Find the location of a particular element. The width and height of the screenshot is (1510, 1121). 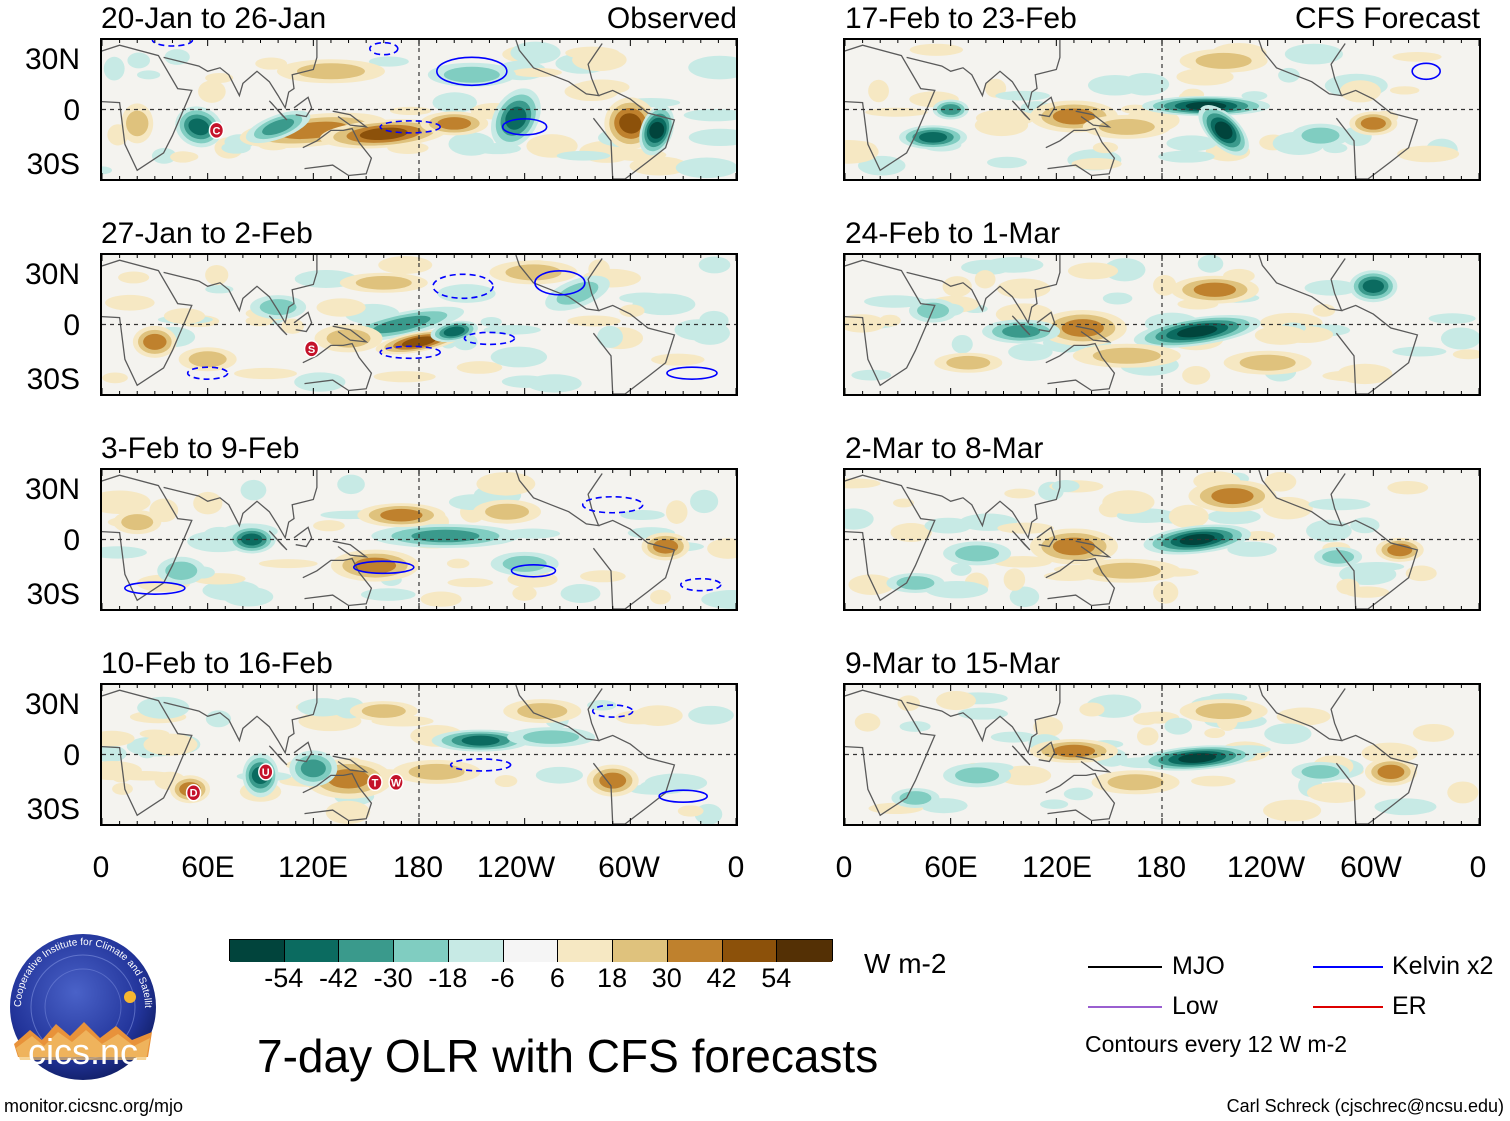

legend-mjo-line is located at coordinates (1125, 967).